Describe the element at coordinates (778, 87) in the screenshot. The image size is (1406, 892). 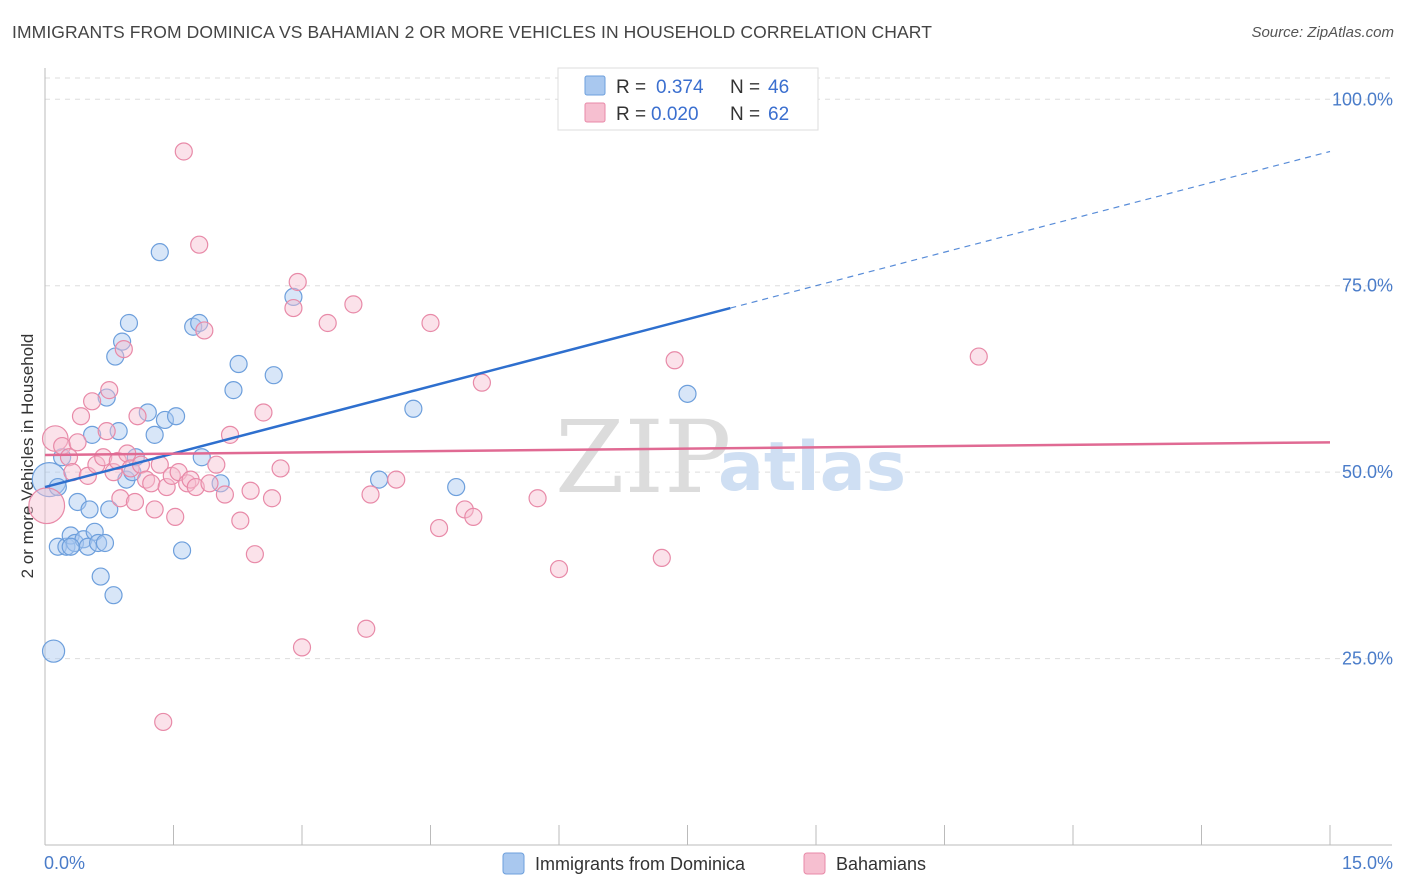
I see `legend-n-value-1: 46` at that location.